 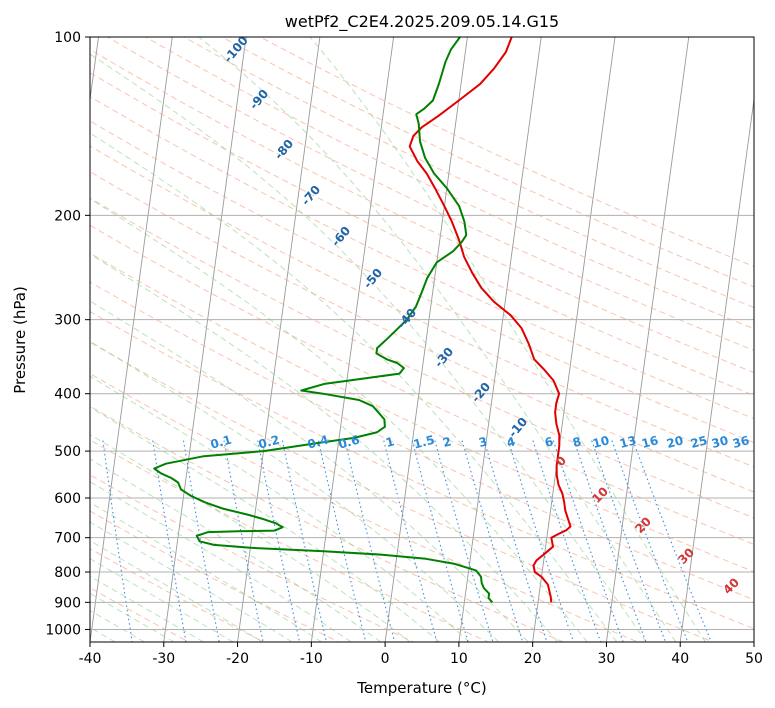 What do you see at coordinates (447, 442) in the screenshot?
I see `mixing-ratio-label: 2` at bounding box center [447, 442].